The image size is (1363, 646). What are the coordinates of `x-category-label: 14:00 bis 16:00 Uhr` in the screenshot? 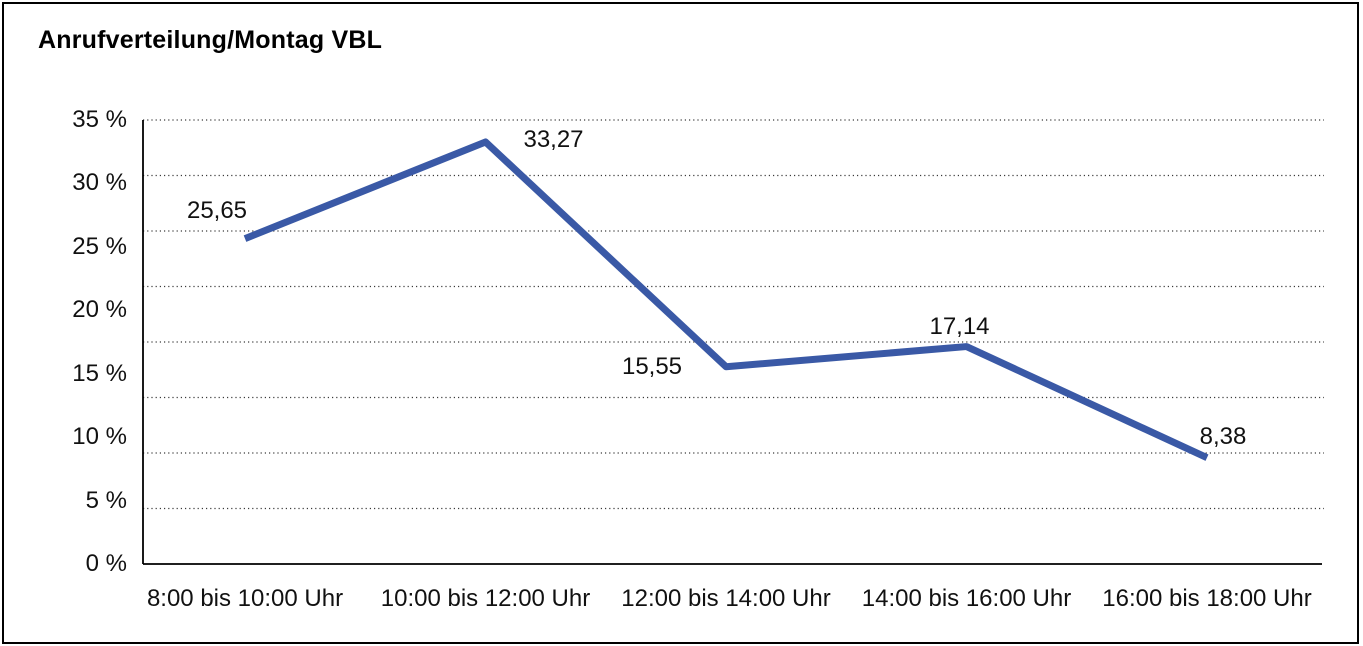 It's located at (966, 598).